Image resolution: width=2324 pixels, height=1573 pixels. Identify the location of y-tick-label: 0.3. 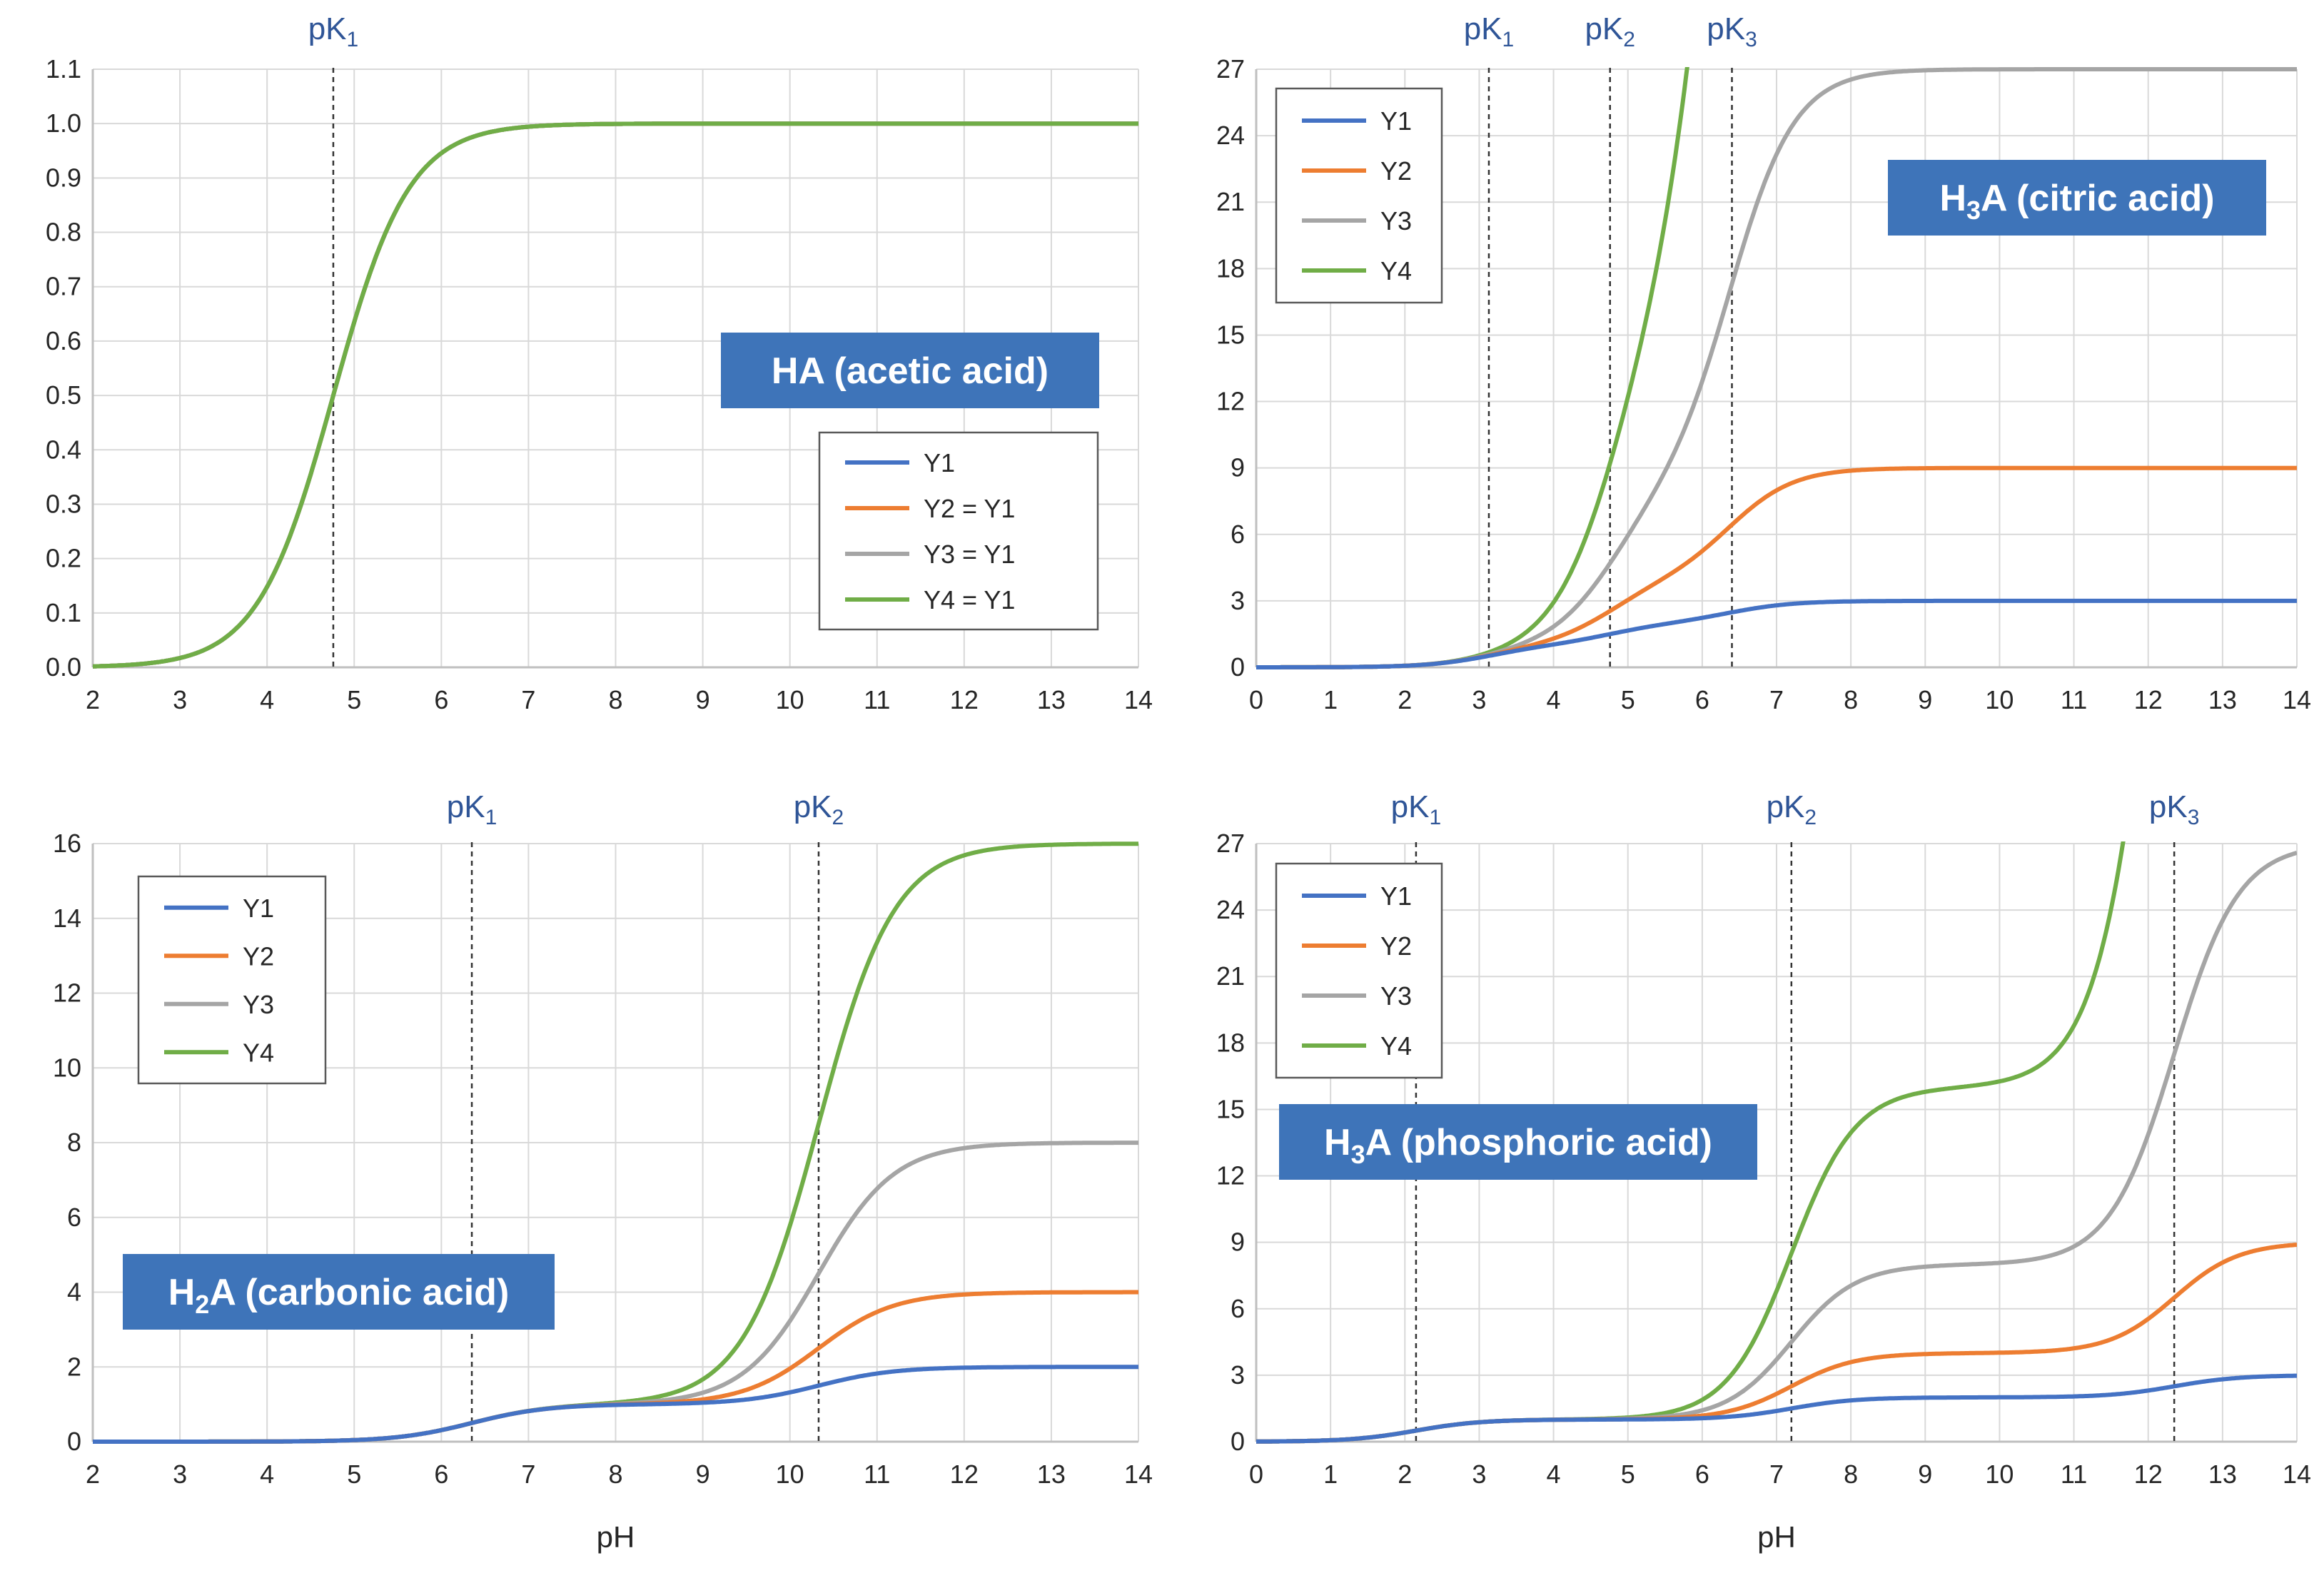
(63, 503).